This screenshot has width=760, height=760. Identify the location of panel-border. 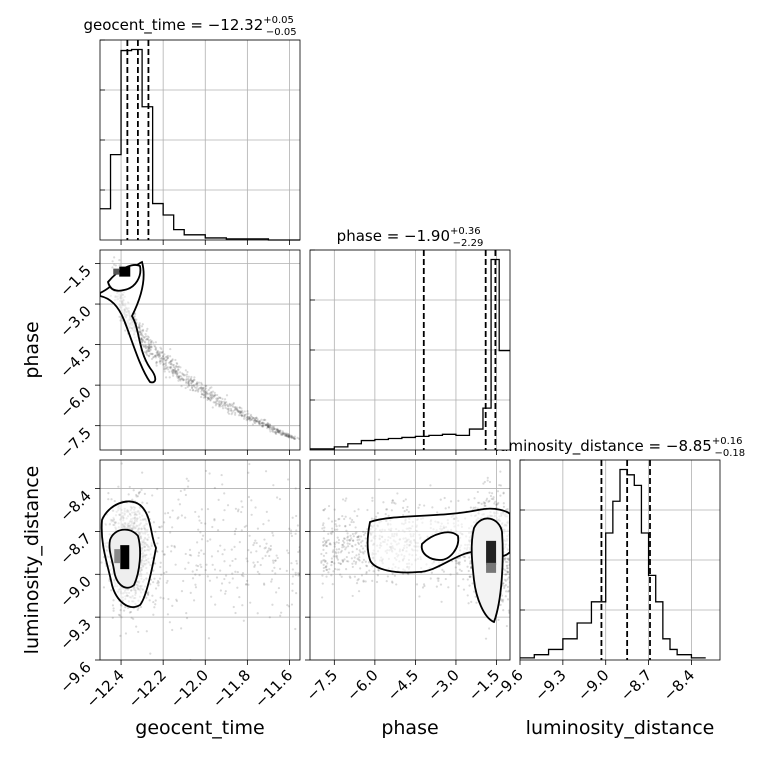
(200, 140).